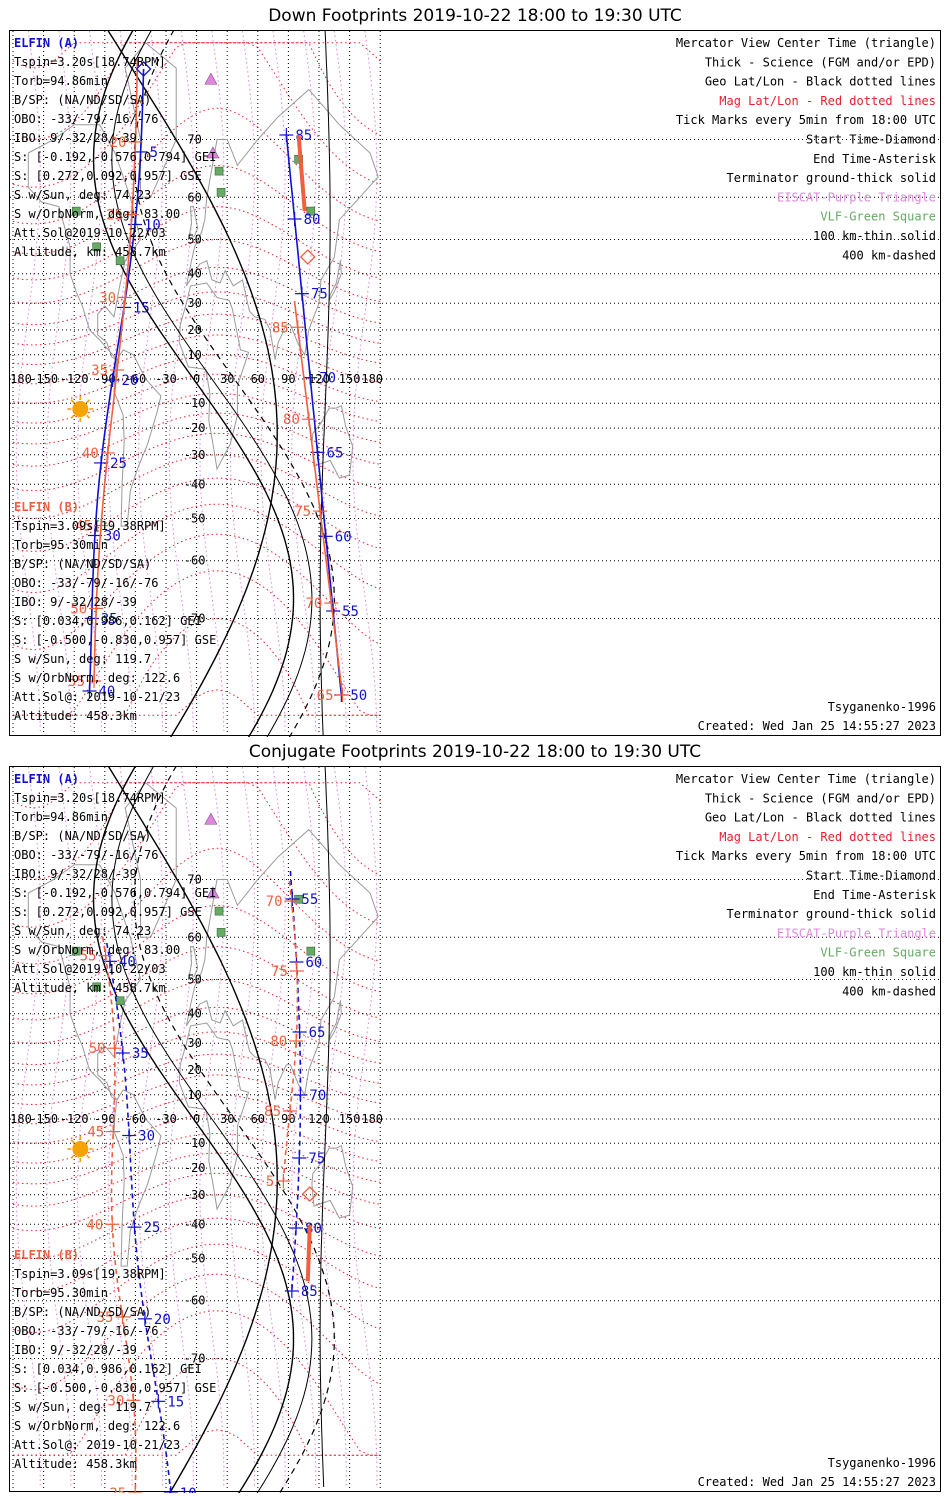 This screenshot has height=1500, width=950. I want to click on legend-line: Terminator ground-thick solid, so click(831, 178).